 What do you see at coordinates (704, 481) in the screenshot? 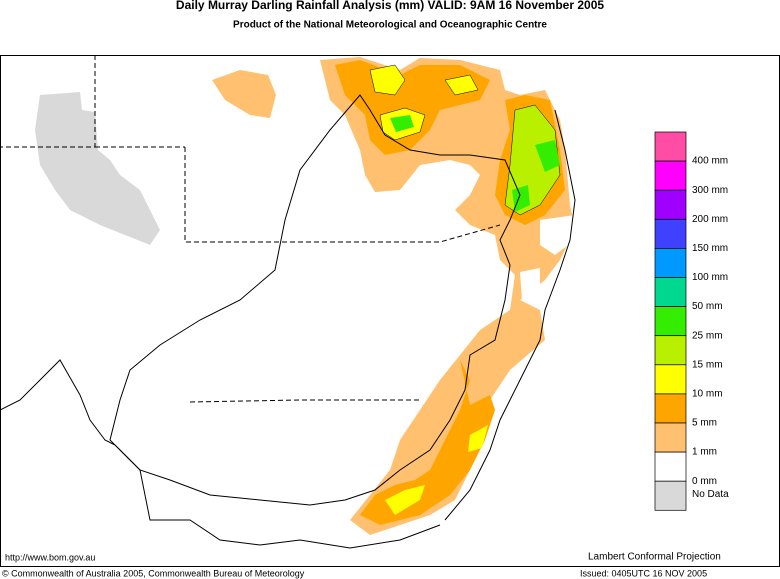
I see `legend-label: 0 mm` at bounding box center [704, 481].